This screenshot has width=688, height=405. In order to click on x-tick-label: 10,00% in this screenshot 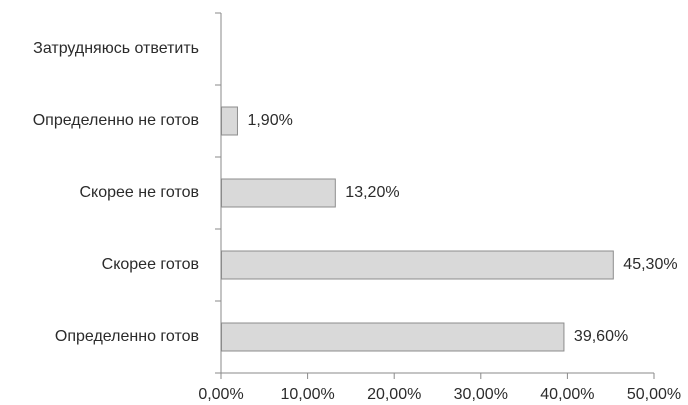, I will do `click(307, 394)`.